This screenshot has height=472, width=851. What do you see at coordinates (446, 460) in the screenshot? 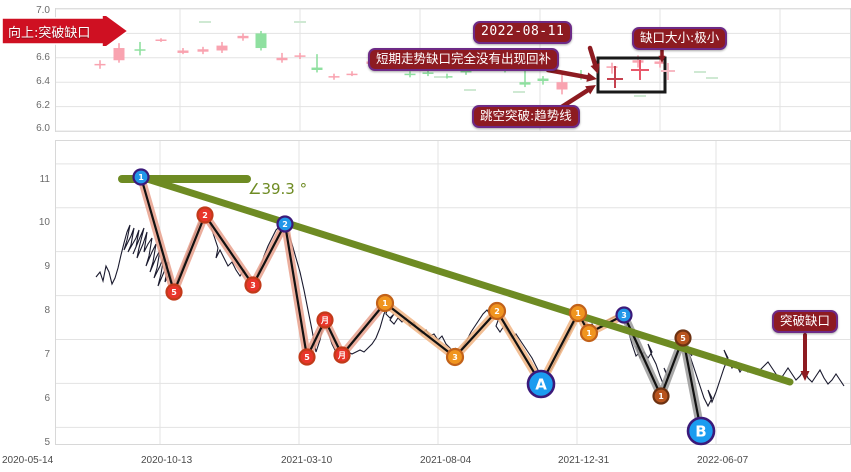
I see `xtick-3: 2021-08-04` at bounding box center [446, 460].